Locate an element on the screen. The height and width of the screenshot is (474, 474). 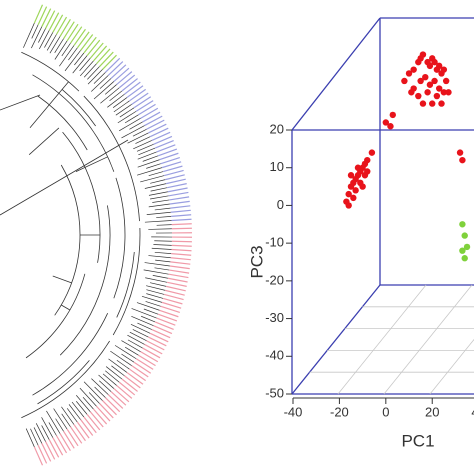
y-axis-label: PC3 is located at coordinates (256, 261).